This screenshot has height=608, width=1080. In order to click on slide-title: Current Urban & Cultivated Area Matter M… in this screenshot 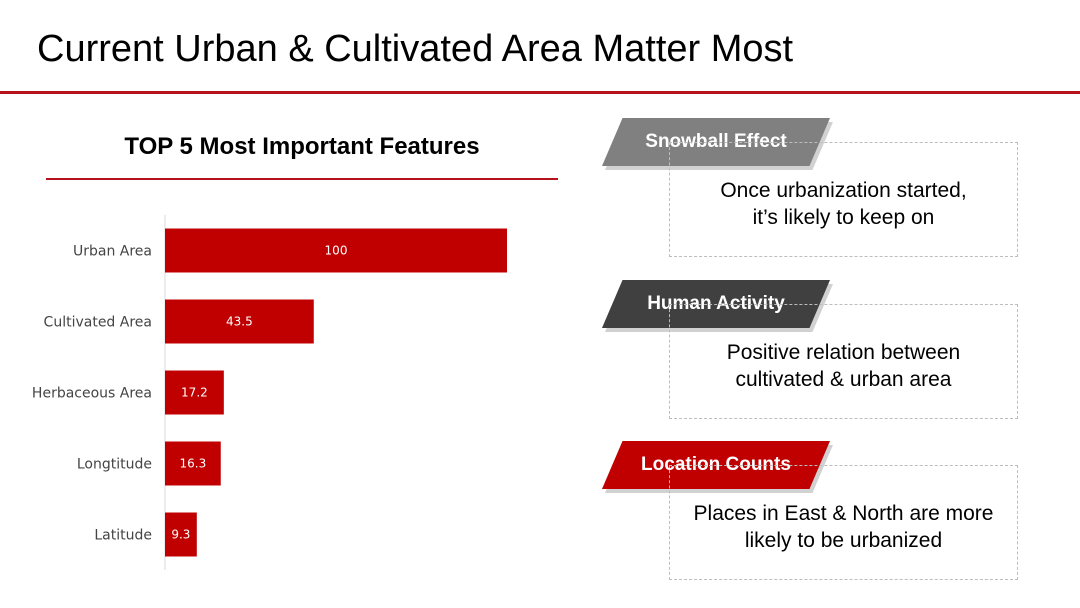, I will do `click(415, 49)`.